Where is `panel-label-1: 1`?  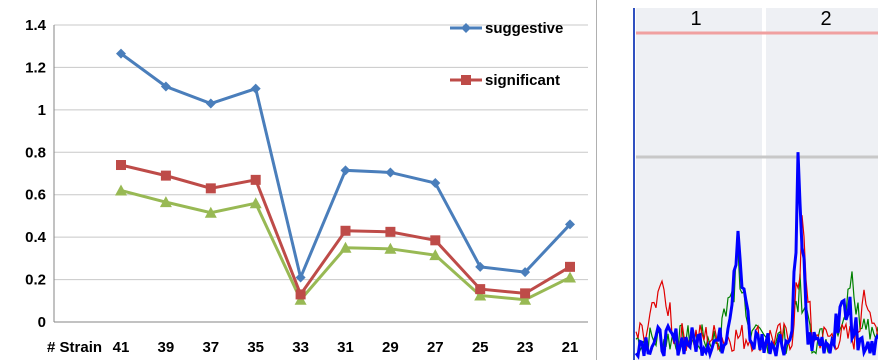 panel-label-1: 1 is located at coordinates (695, 19).